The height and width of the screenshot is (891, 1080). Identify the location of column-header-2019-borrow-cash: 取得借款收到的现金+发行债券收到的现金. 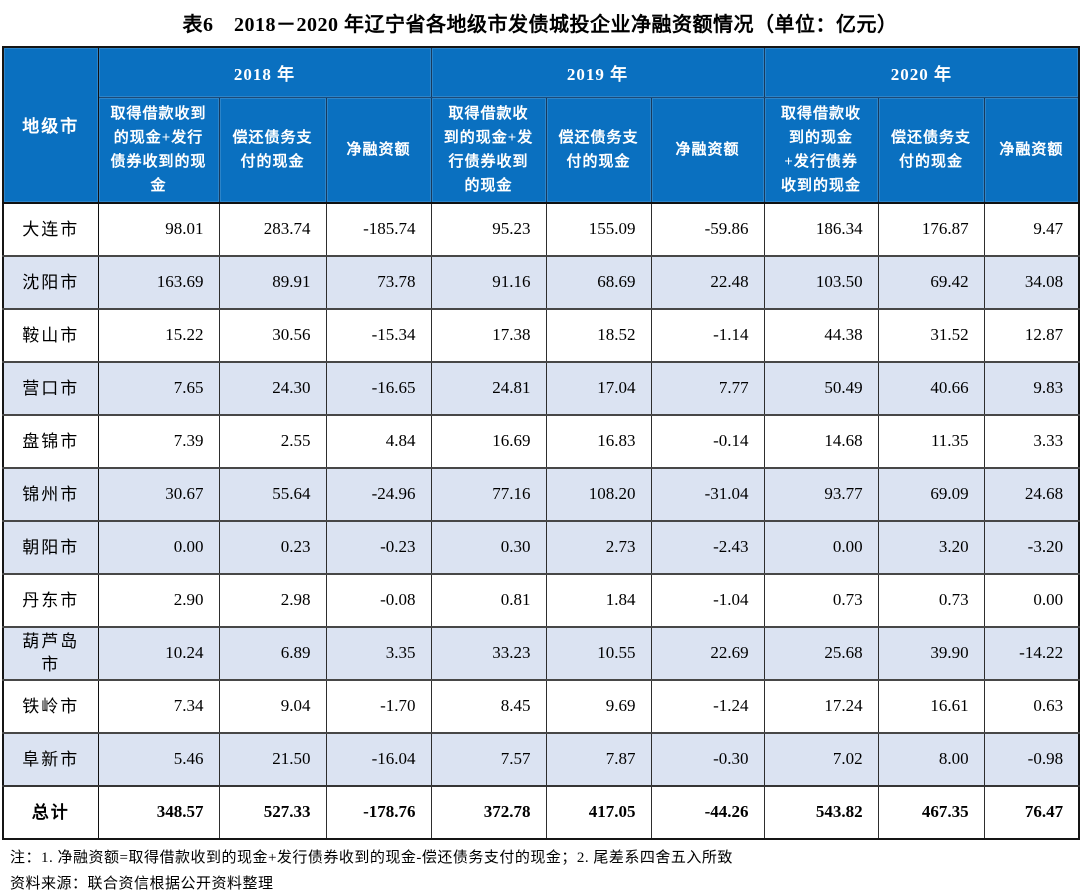
(488, 149).